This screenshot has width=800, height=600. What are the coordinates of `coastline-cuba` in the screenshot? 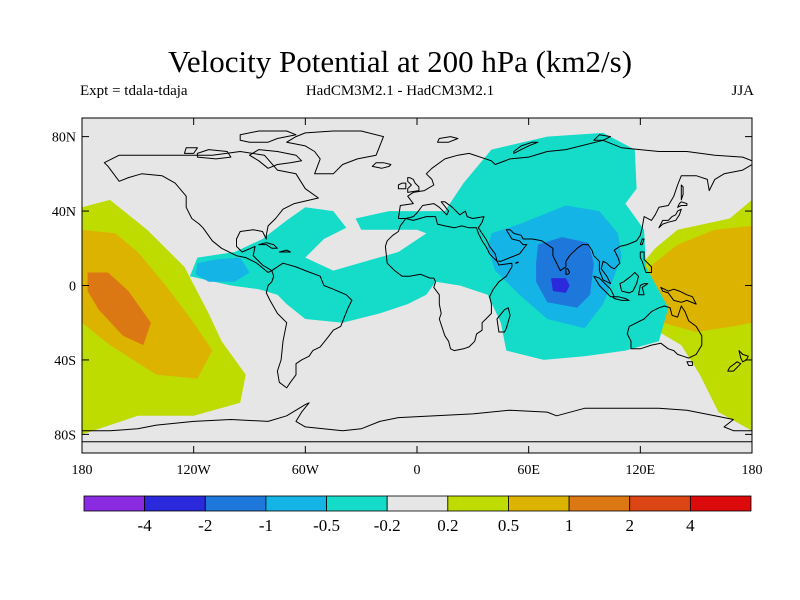 It's located at (268, 245).